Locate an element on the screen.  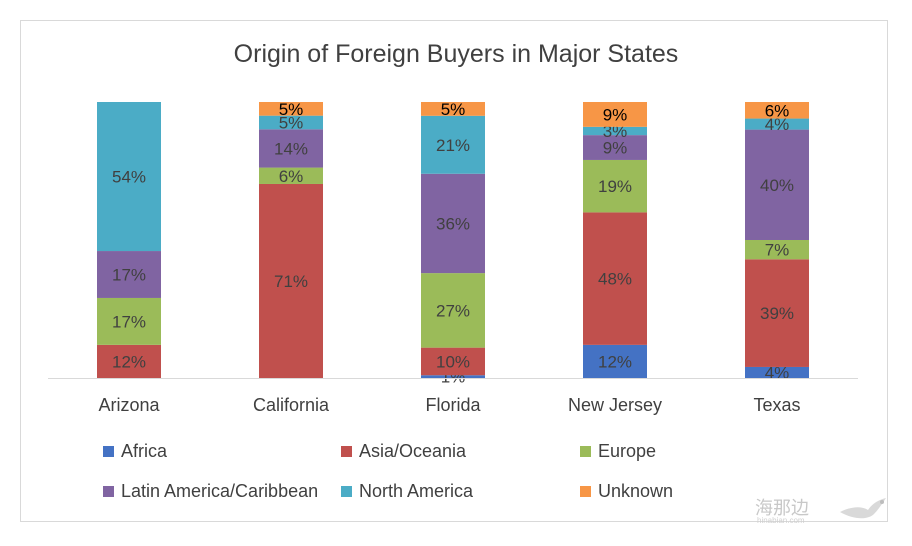
bar-segment-new-jersey-unknown is located at coordinates (615, 114).